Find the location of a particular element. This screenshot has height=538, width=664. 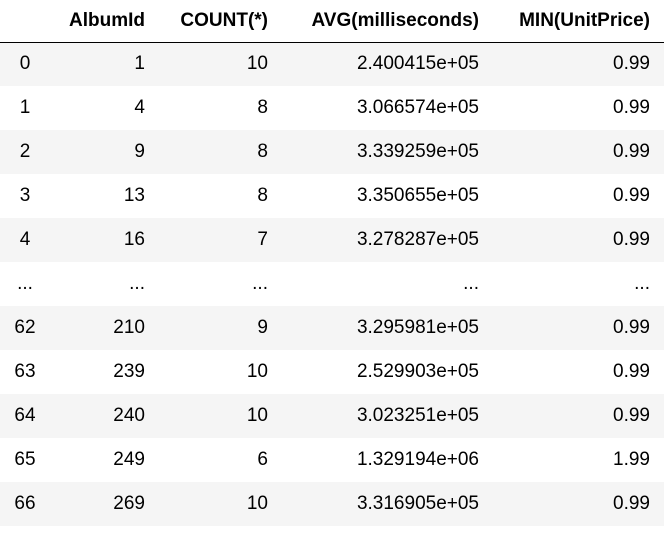

table-row: 1 4 8 3.066574e+05 0.99 is located at coordinates (332, 108).